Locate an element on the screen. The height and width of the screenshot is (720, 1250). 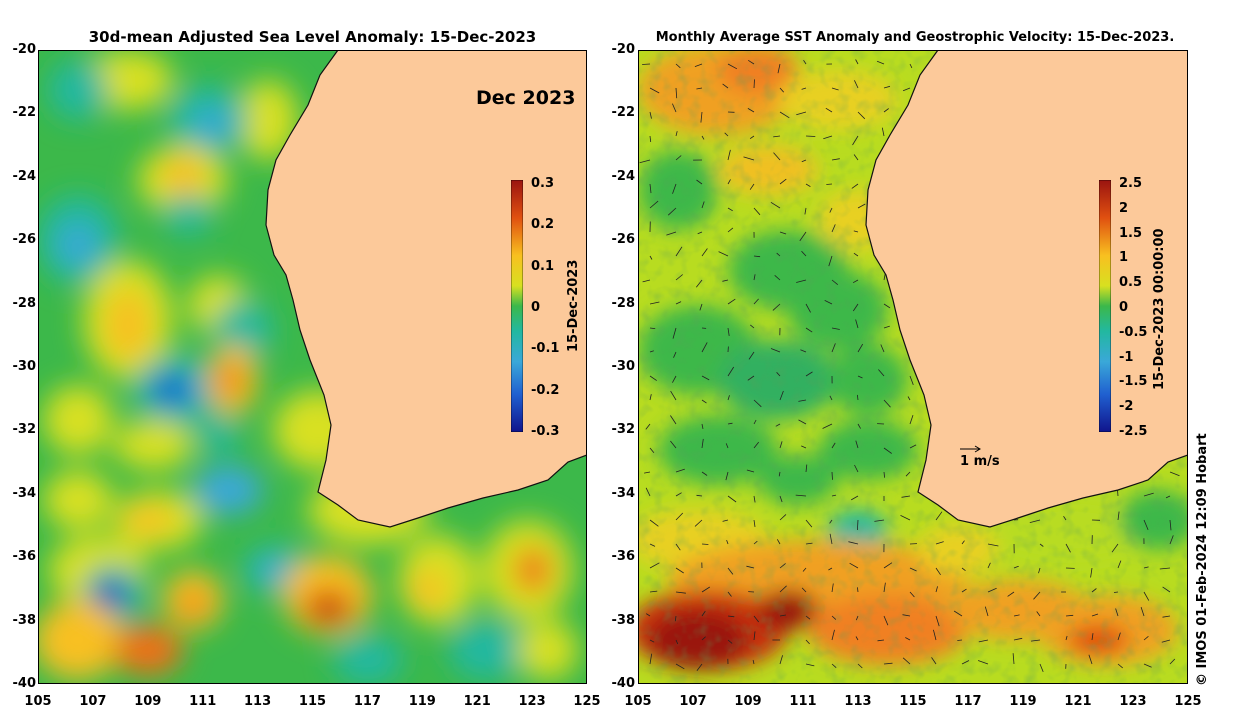
velocity-scale-label: 1 m/s is located at coordinates (980, 461).